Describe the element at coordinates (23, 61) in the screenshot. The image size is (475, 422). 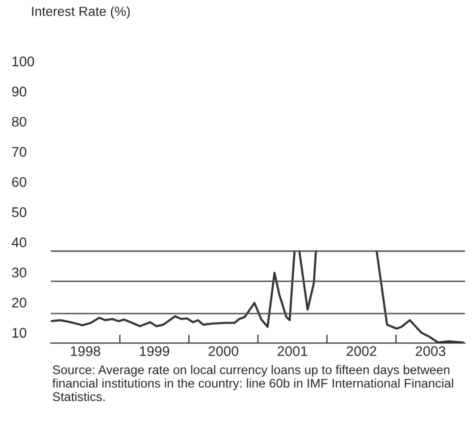
I see `y-tick-label: 100` at that location.